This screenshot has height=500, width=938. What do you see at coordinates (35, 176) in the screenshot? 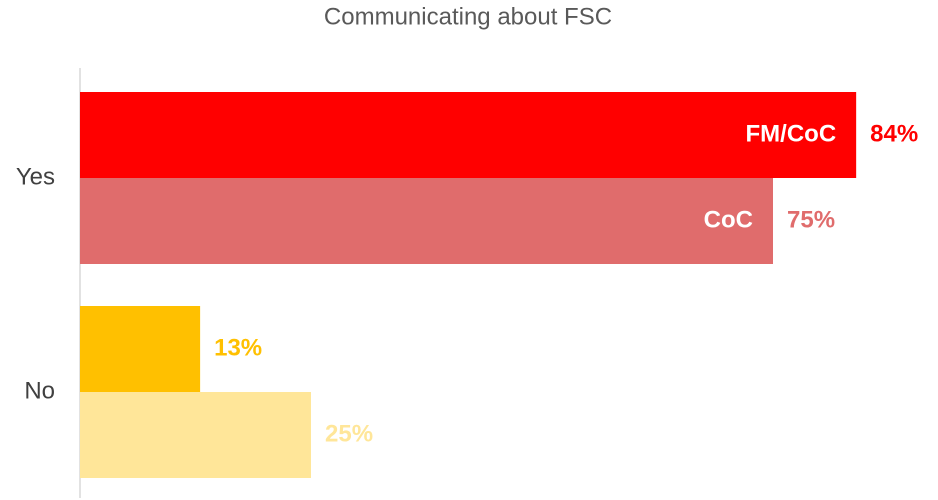
I see `category-label: Yes` at bounding box center [35, 176].